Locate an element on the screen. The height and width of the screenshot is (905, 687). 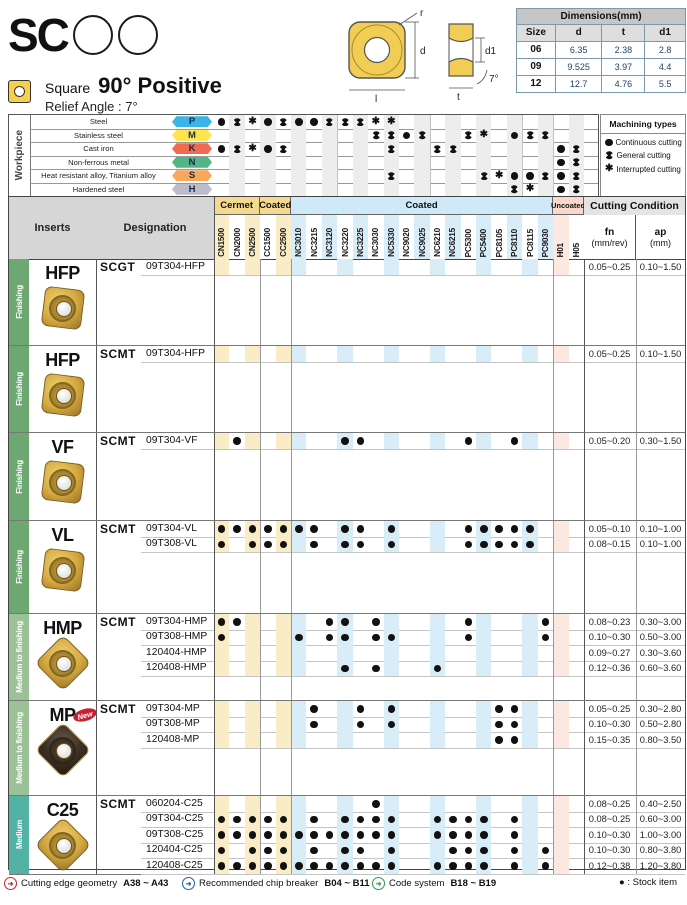
material-code: S is located at coordinates (192, 176).